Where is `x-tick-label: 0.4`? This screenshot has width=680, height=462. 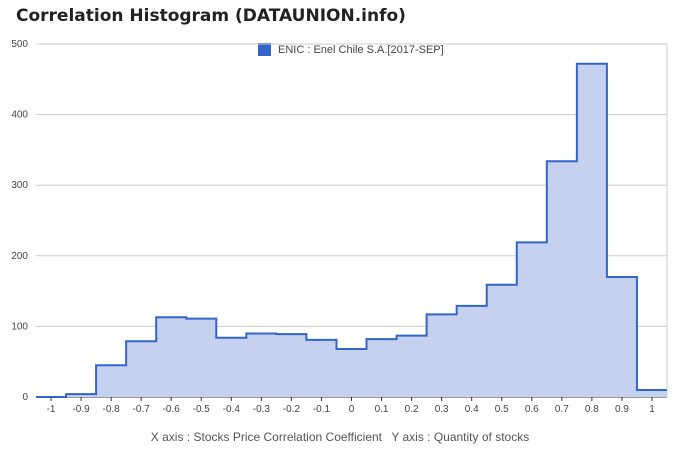
x-tick-label: 0.4 is located at coordinates (472, 409).